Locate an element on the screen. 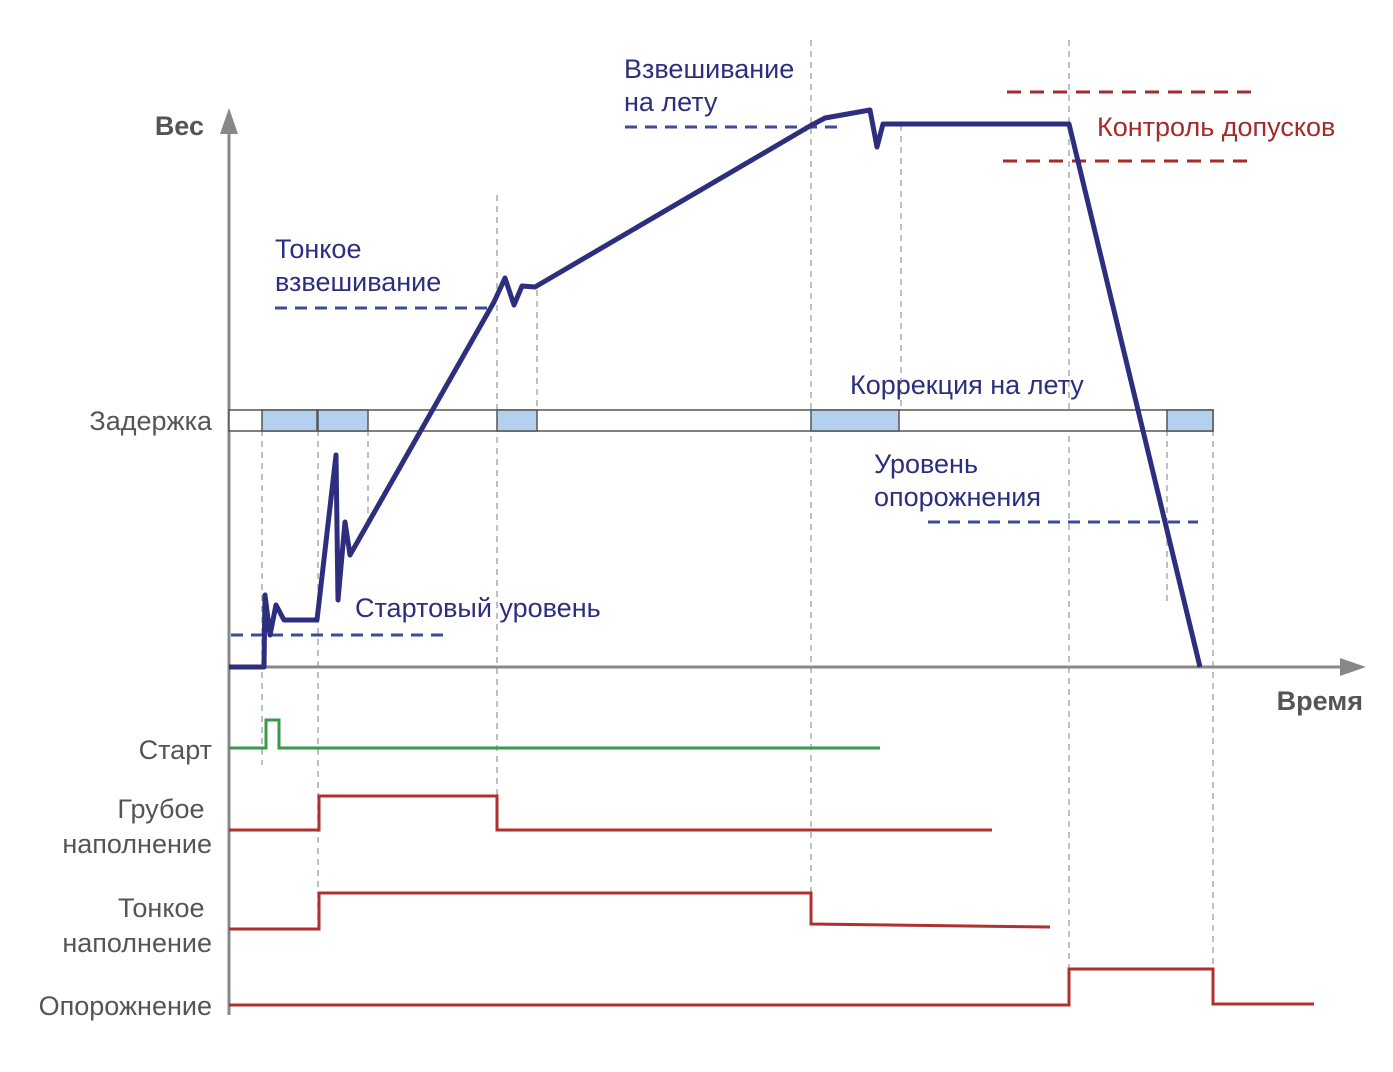 The height and width of the screenshot is (1072, 1393). weighing-on-fly-line-2: на лету is located at coordinates (671, 102).